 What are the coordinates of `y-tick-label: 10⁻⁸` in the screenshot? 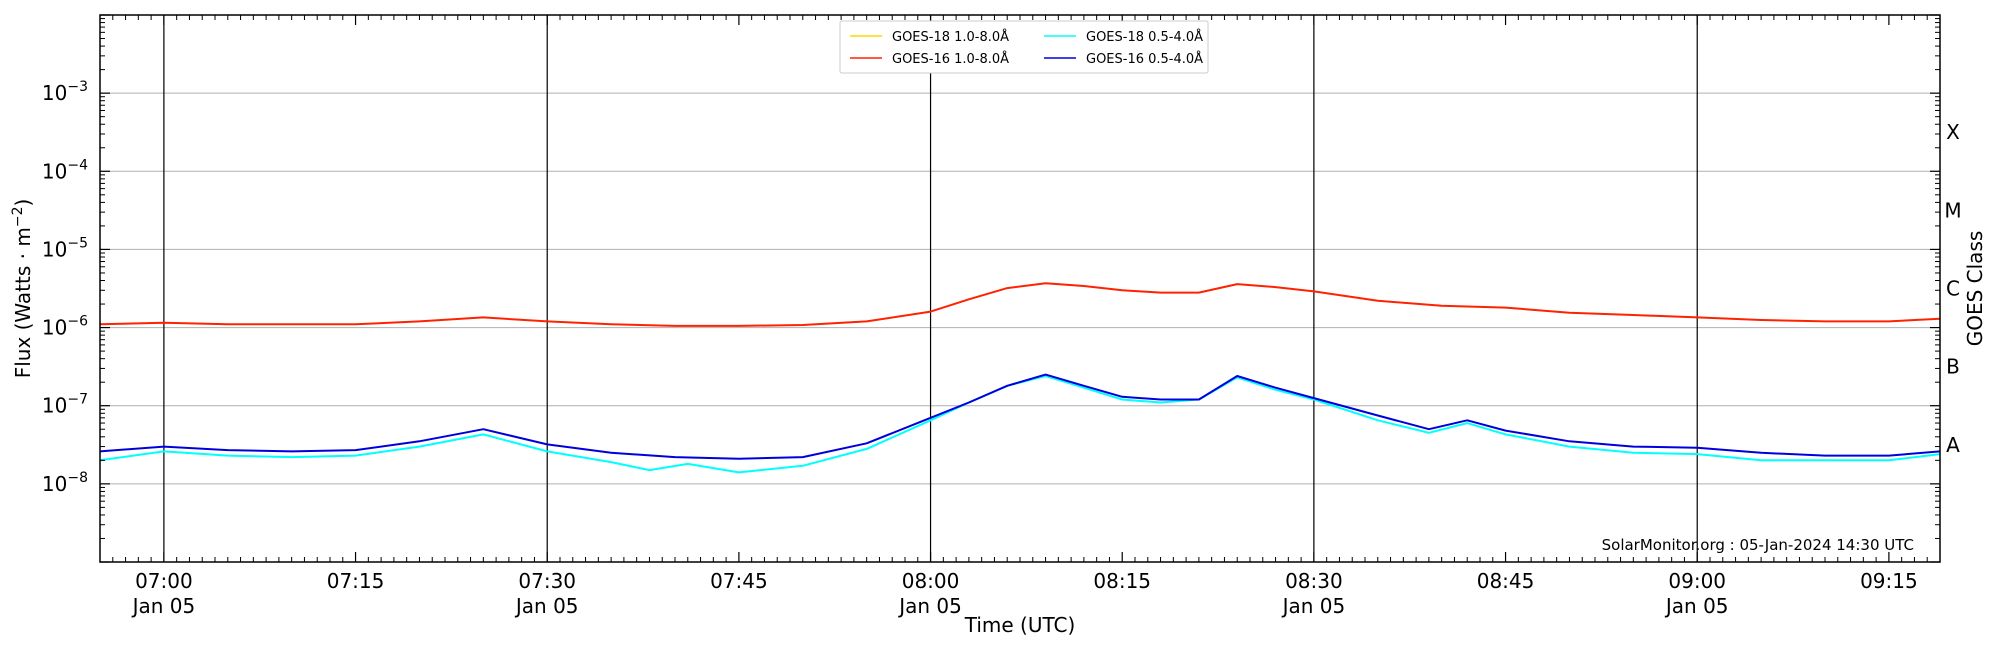 It's located at (65, 483).